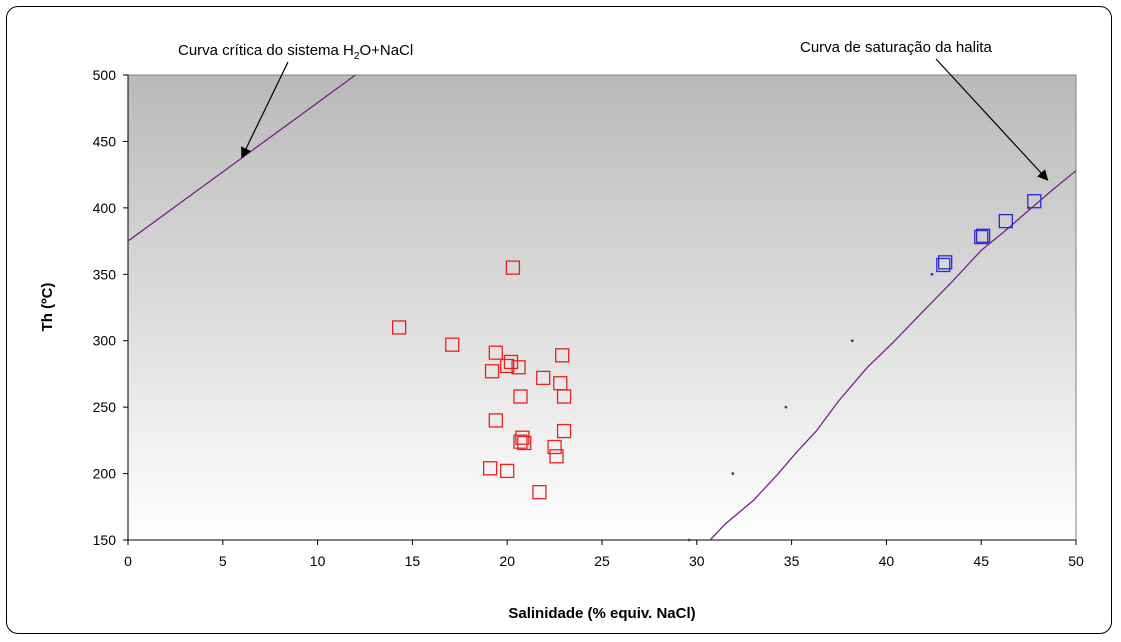 Image resolution: width=1121 pixels, height=642 pixels. I want to click on x-tick-label: 15, so click(413, 561).